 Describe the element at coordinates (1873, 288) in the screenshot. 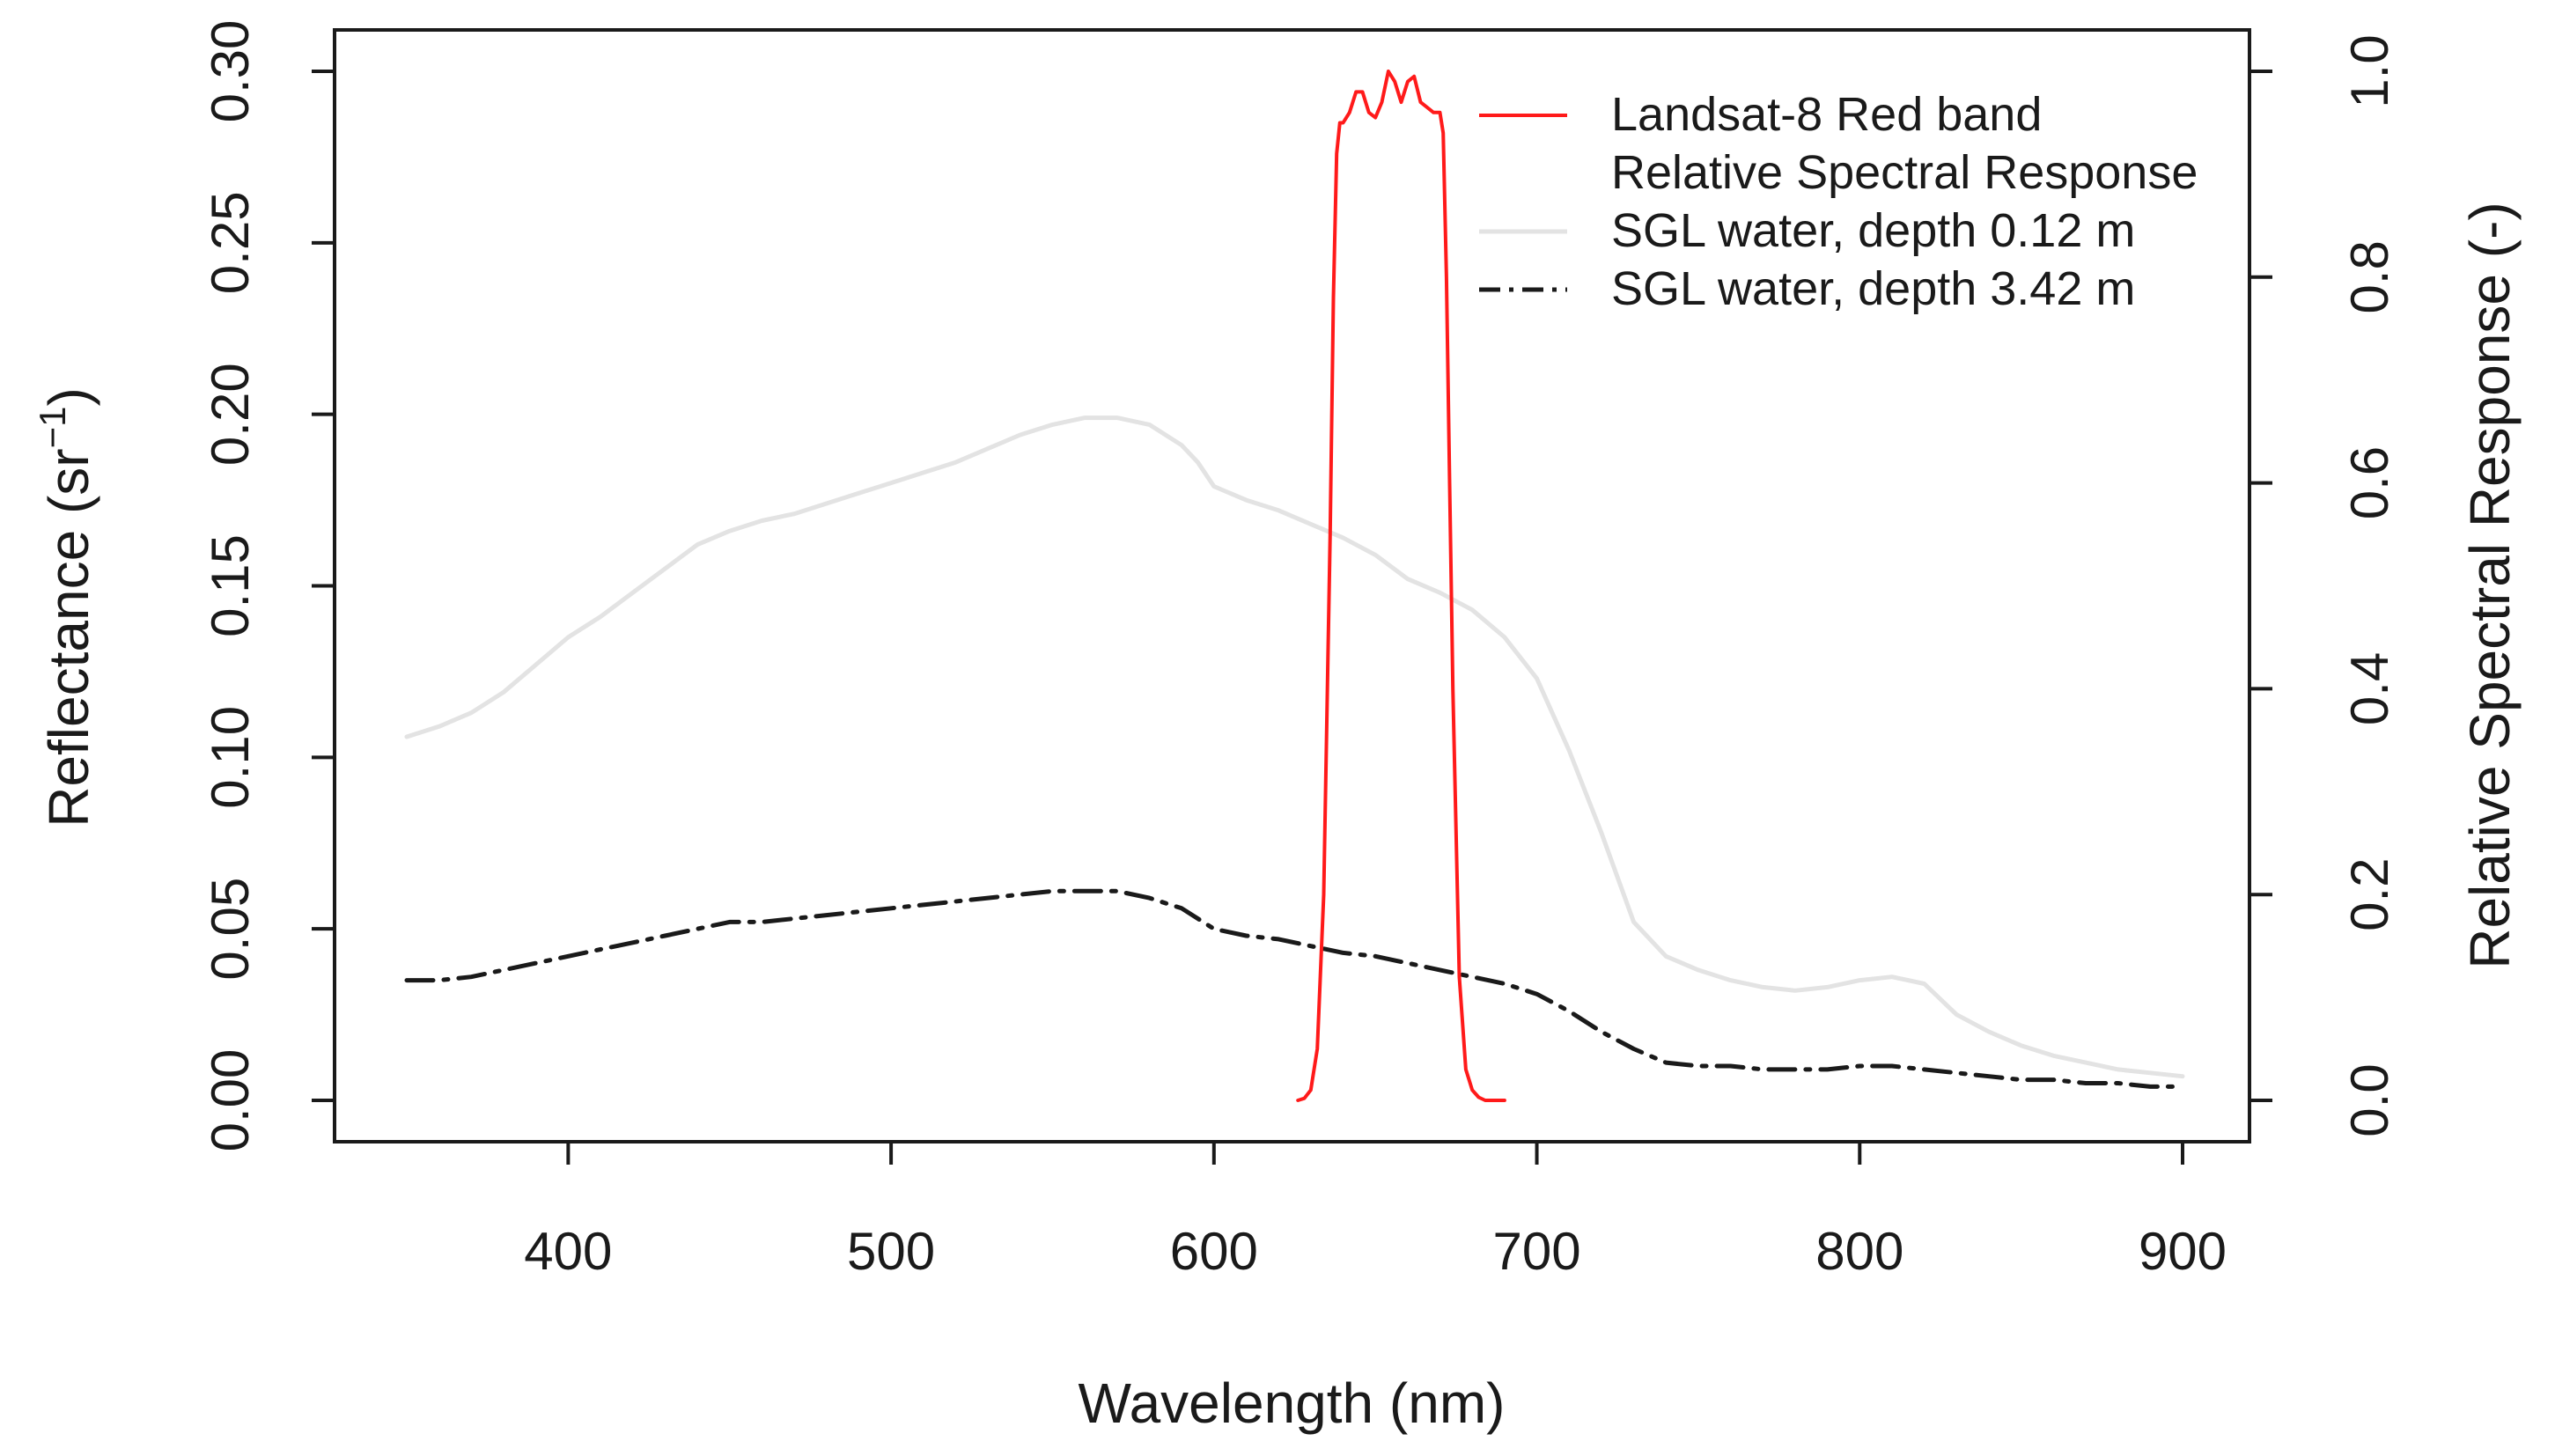

I see `legend-label: SGL water, depth 3.42 m` at that location.